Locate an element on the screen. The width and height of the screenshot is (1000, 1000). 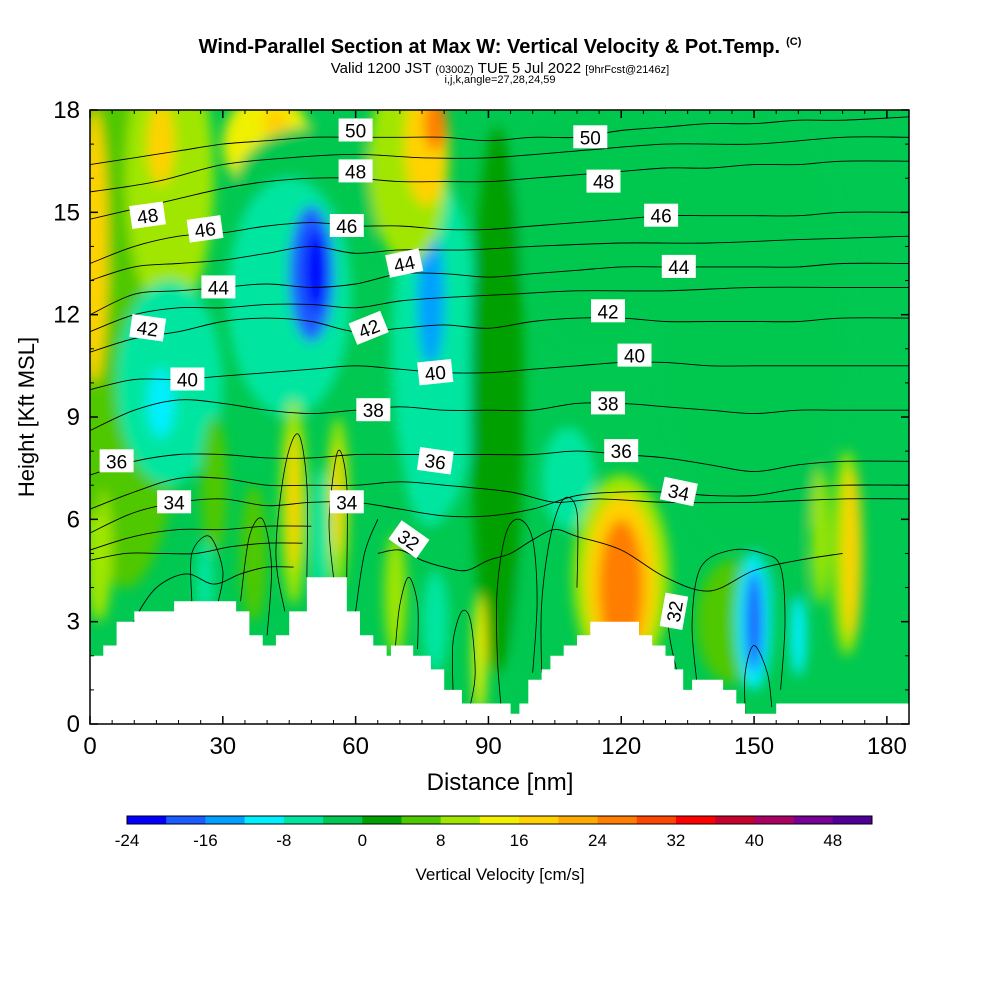
colorbar-tick-label: -8 is located at coordinates (283, 840).